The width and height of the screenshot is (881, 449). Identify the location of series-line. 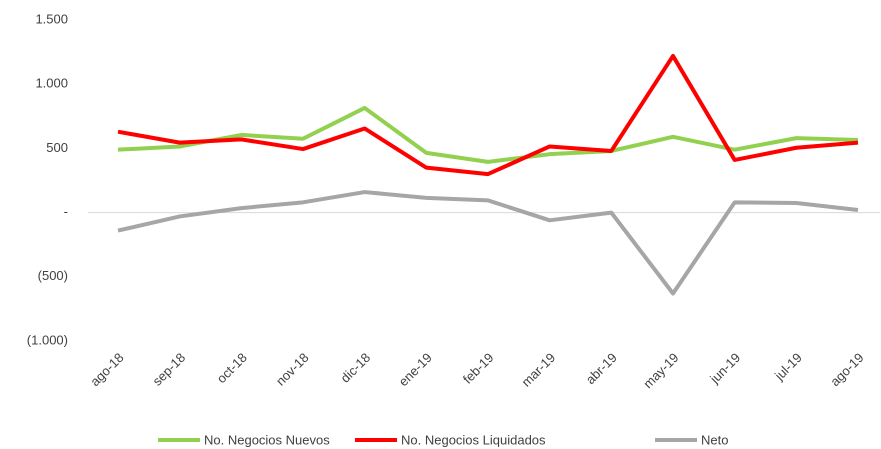
(488, 134).